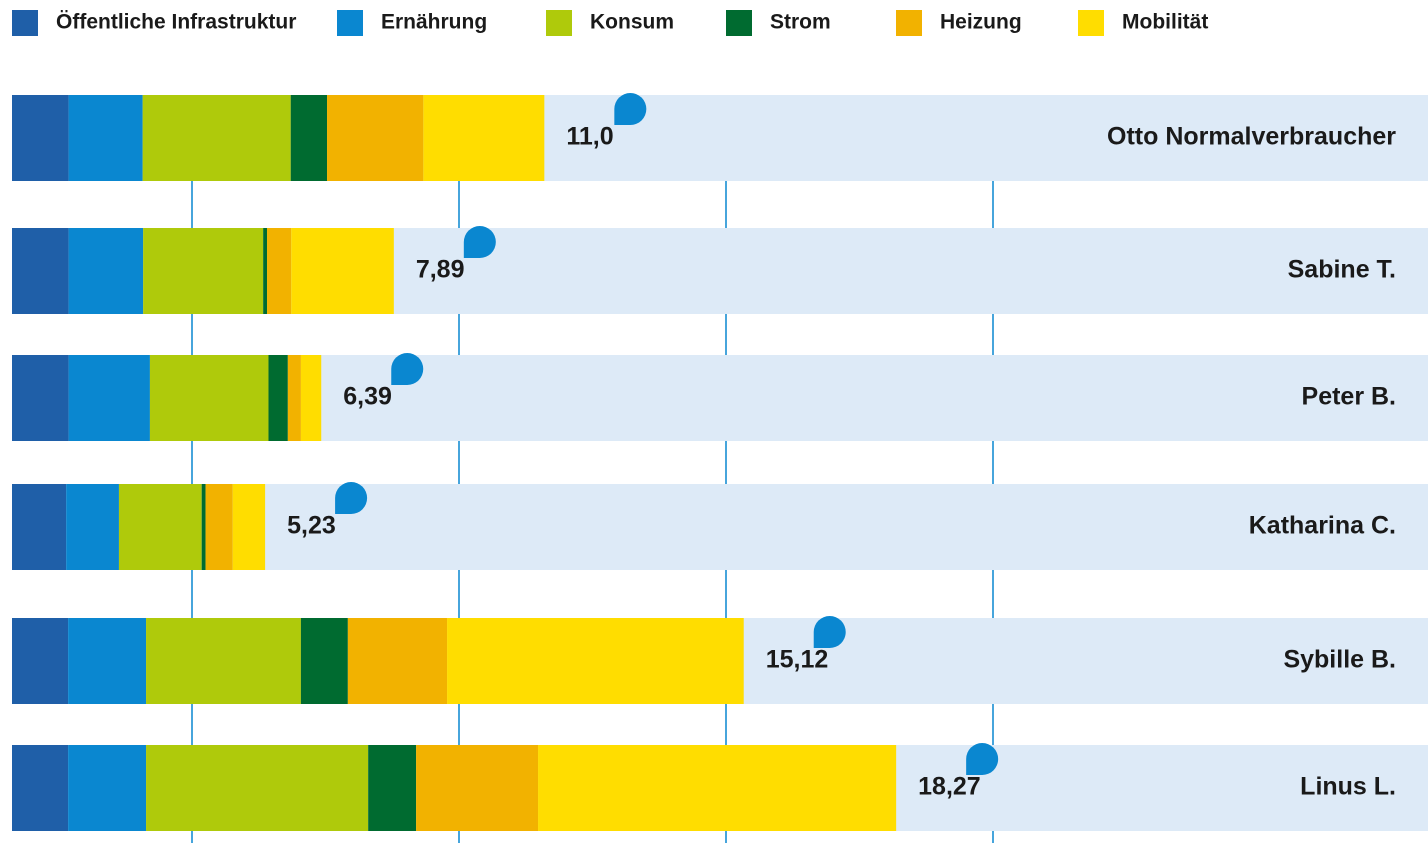 The image size is (1428, 843). I want to click on total-label: 18,27, so click(949, 787).